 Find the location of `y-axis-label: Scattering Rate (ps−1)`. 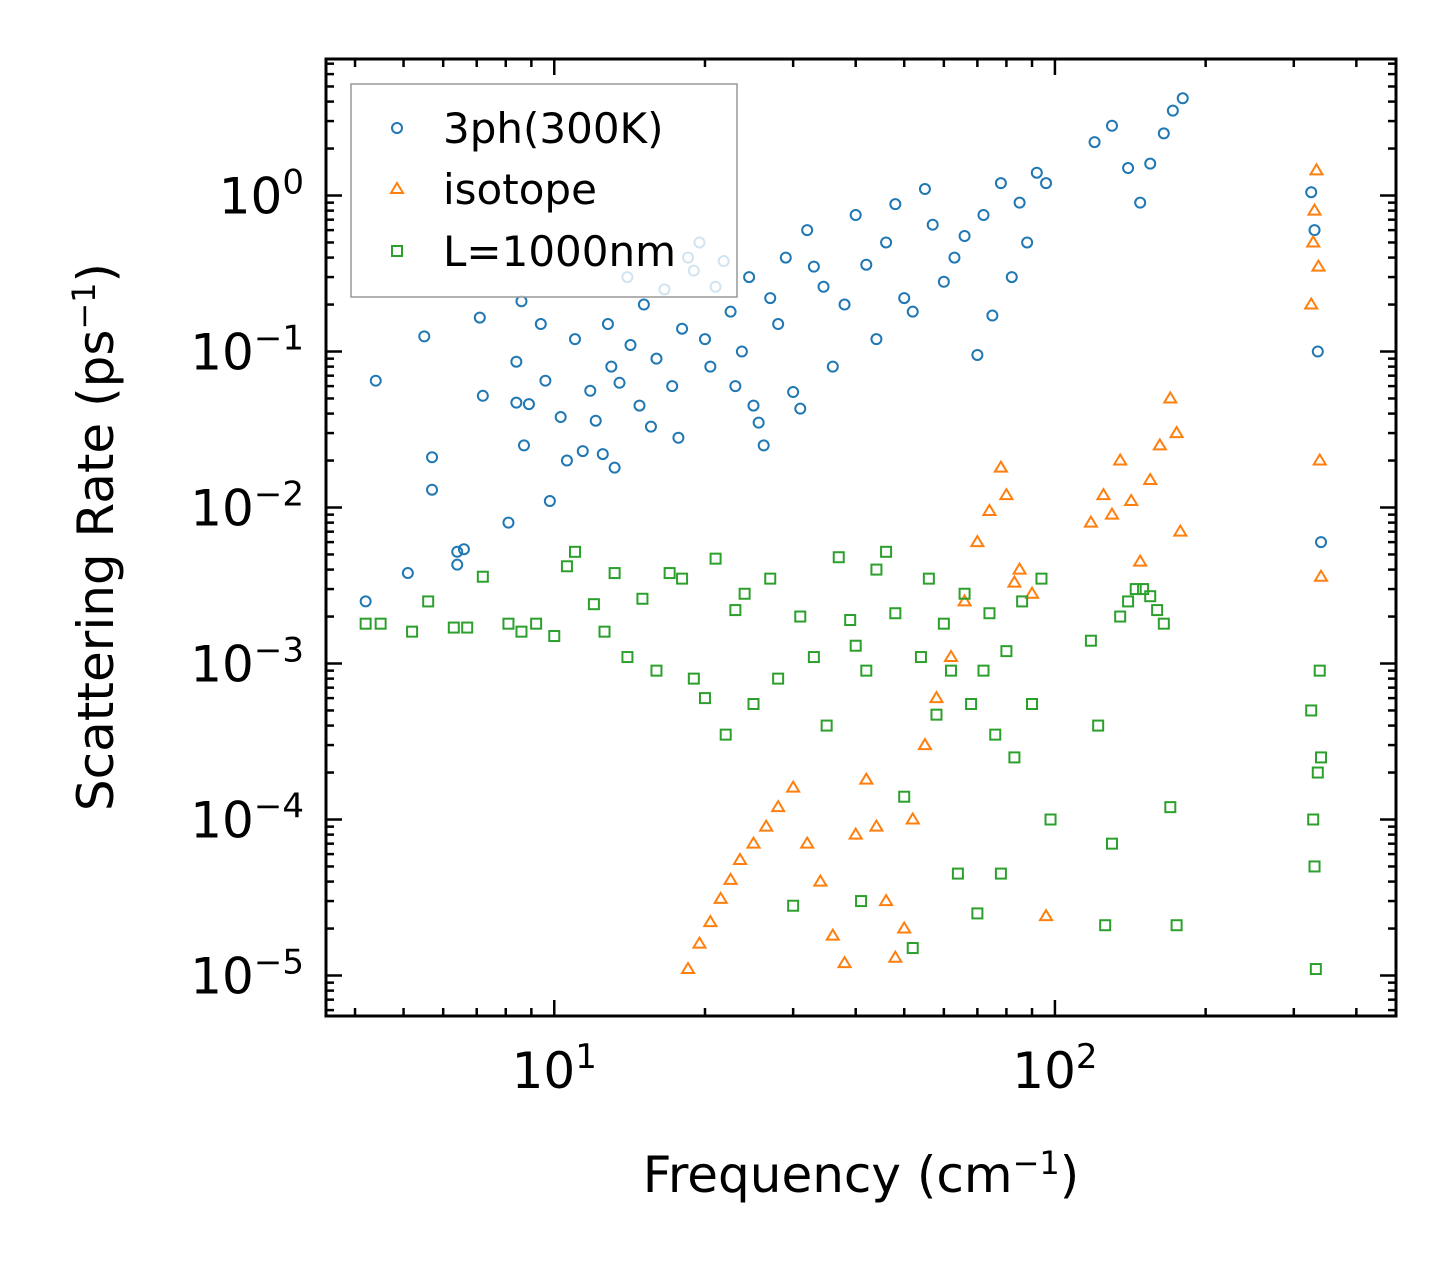

y-axis-label: Scattering Rate (ps−1) is located at coordinates (95, 537).